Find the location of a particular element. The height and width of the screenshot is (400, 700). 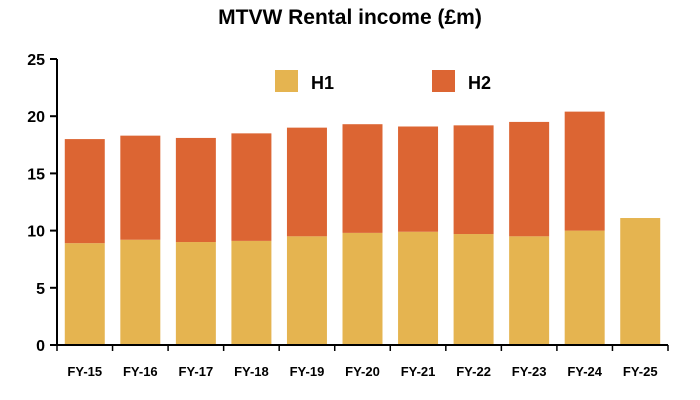

legend-label-h2: H2 is located at coordinates (479, 83).